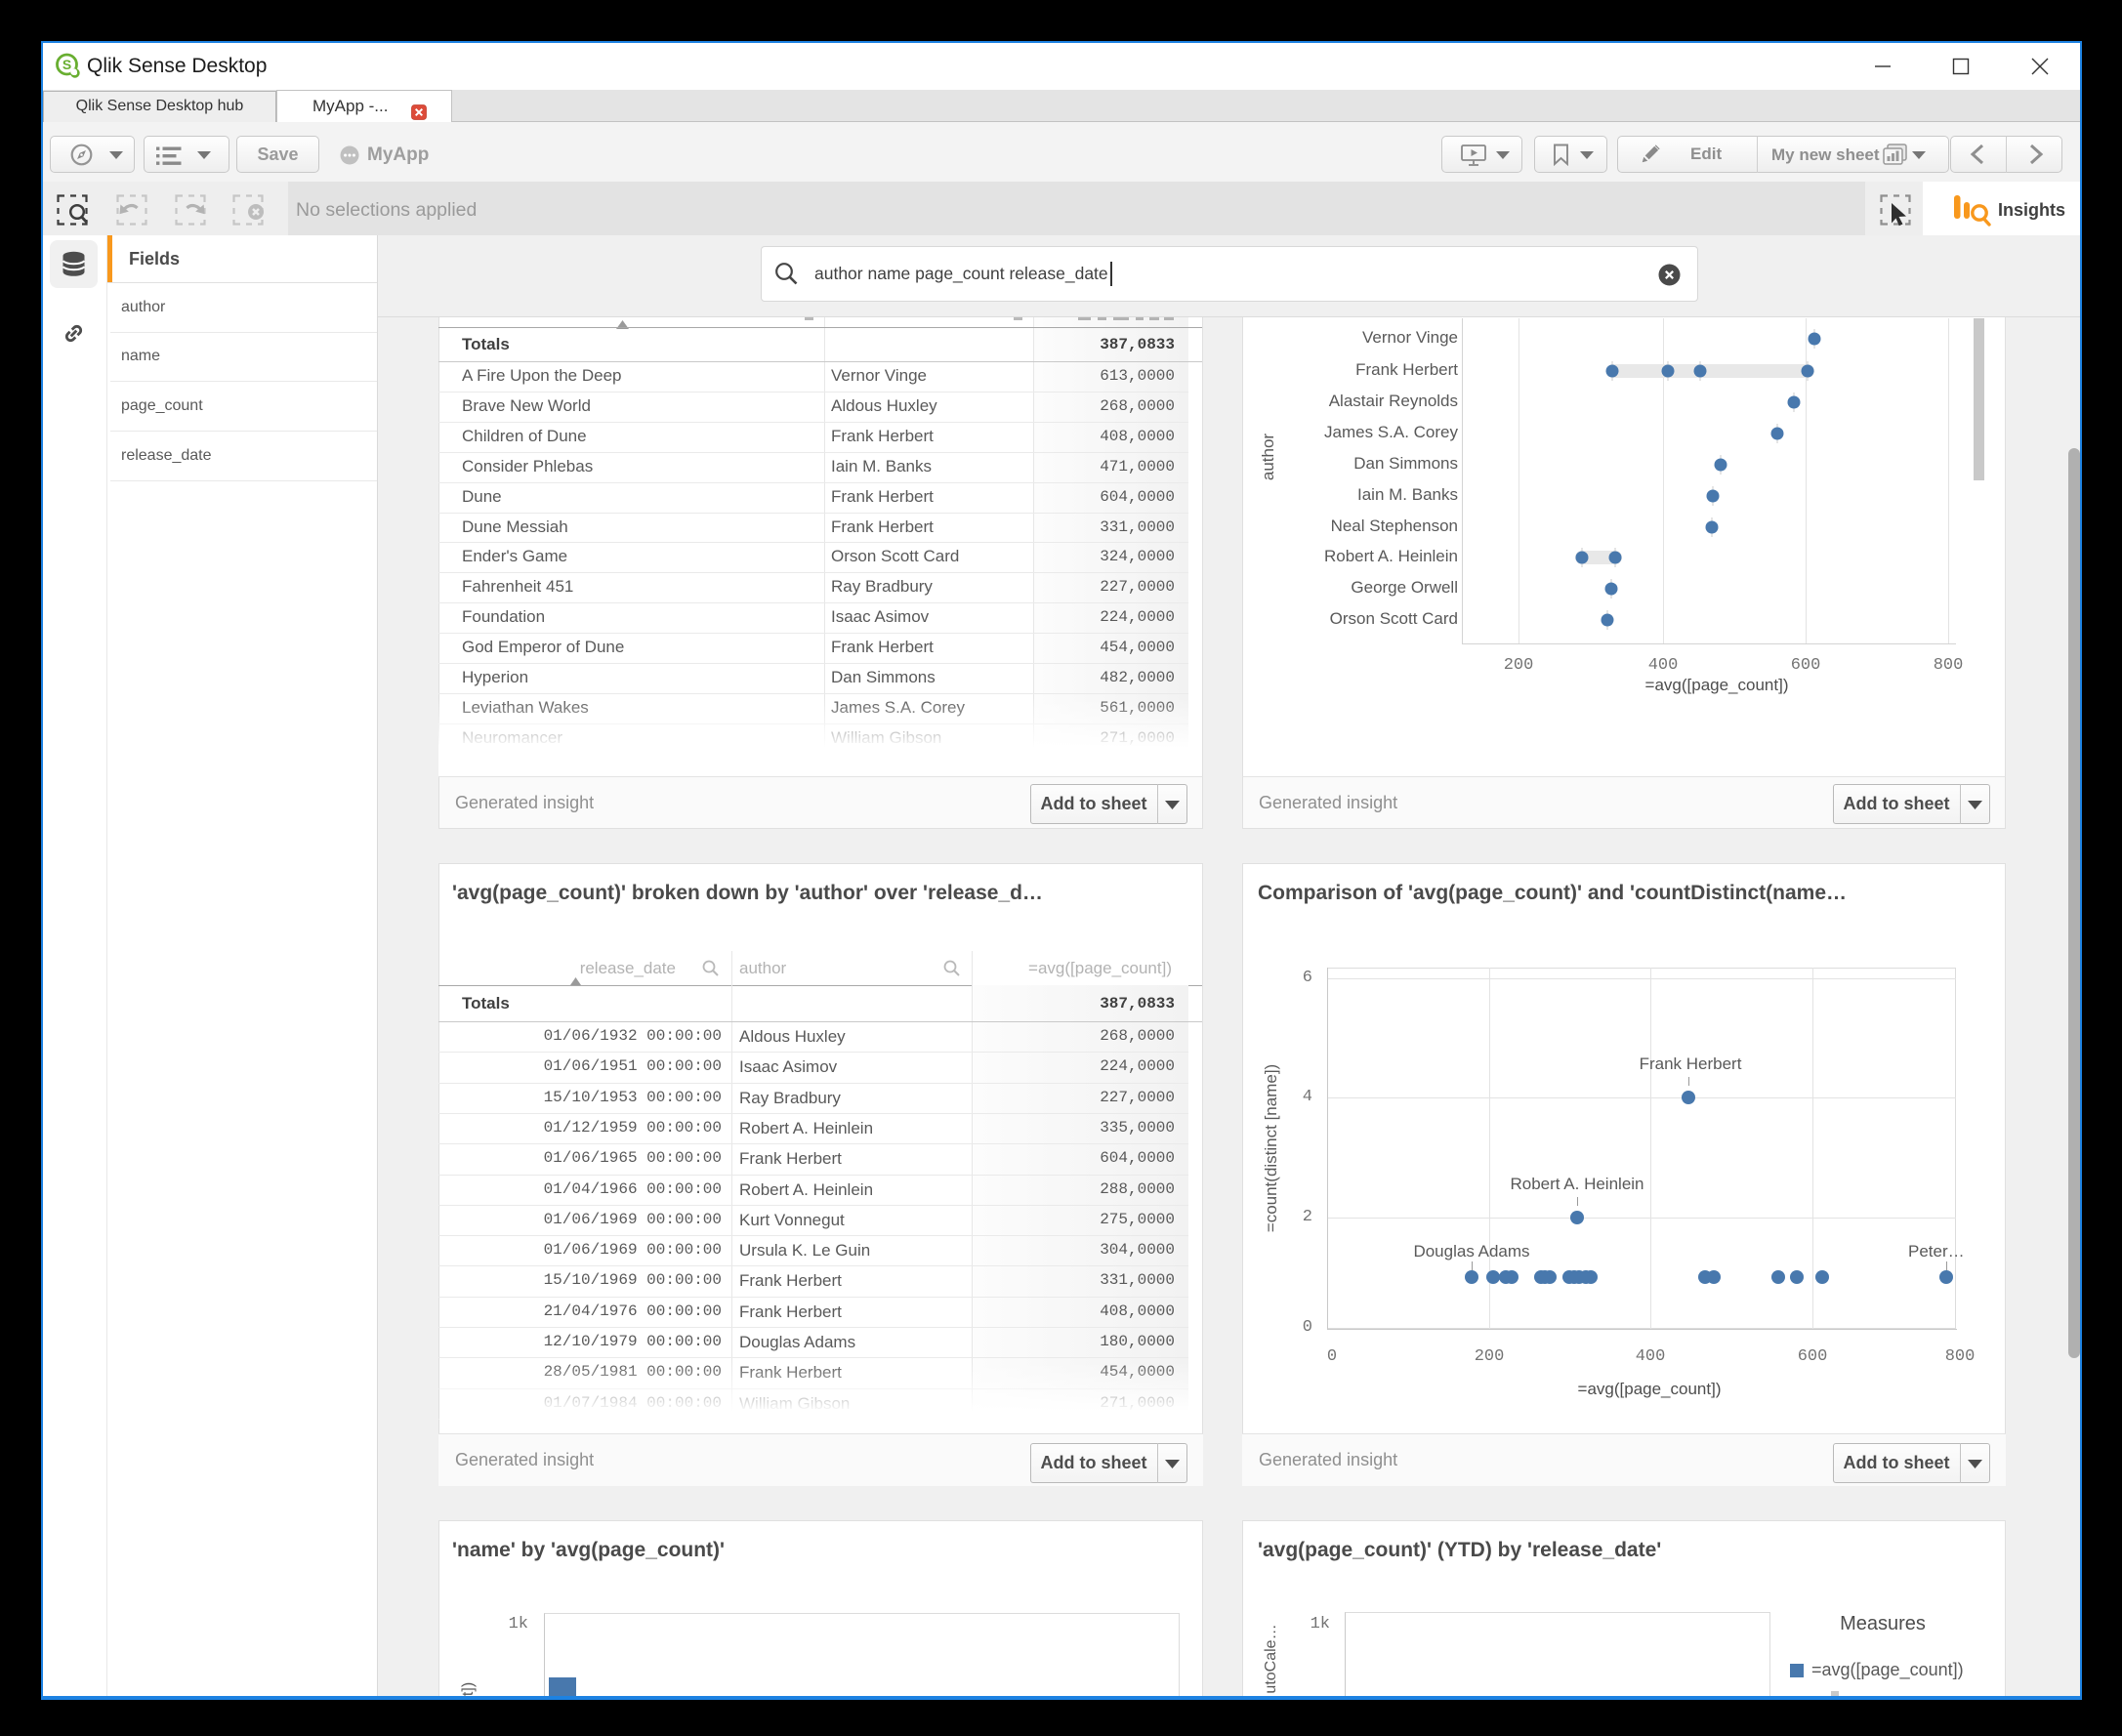  Describe the element at coordinates (66, 64) in the screenshot. I see `svg-text: S` at that location.